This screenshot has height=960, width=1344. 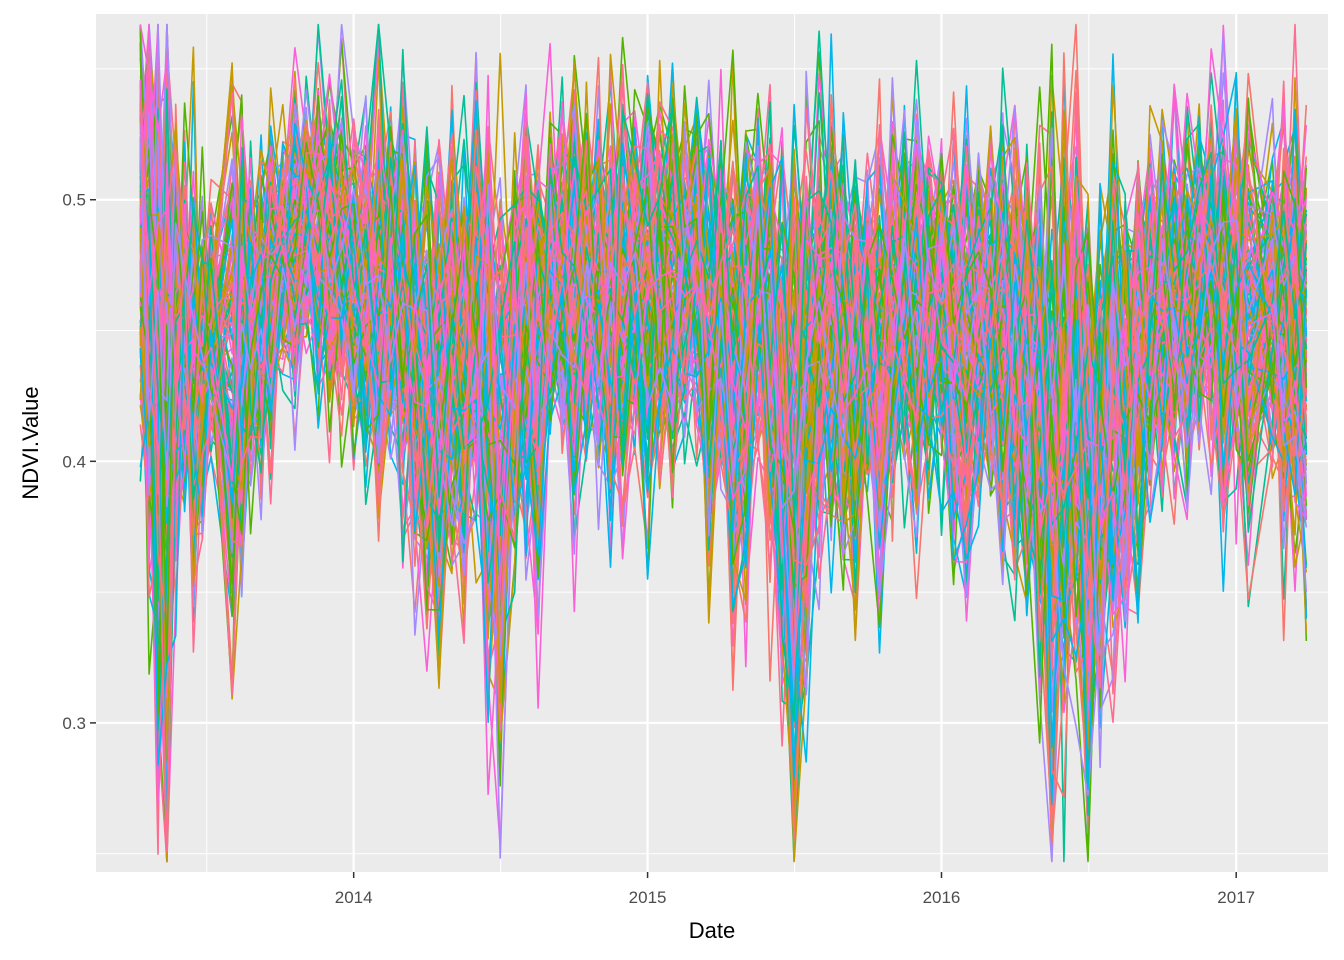 What do you see at coordinates (795, 889) in the screenshot?
I see `x-axis: 2014 2015 2016 2017` at bounding box center [795, 889].